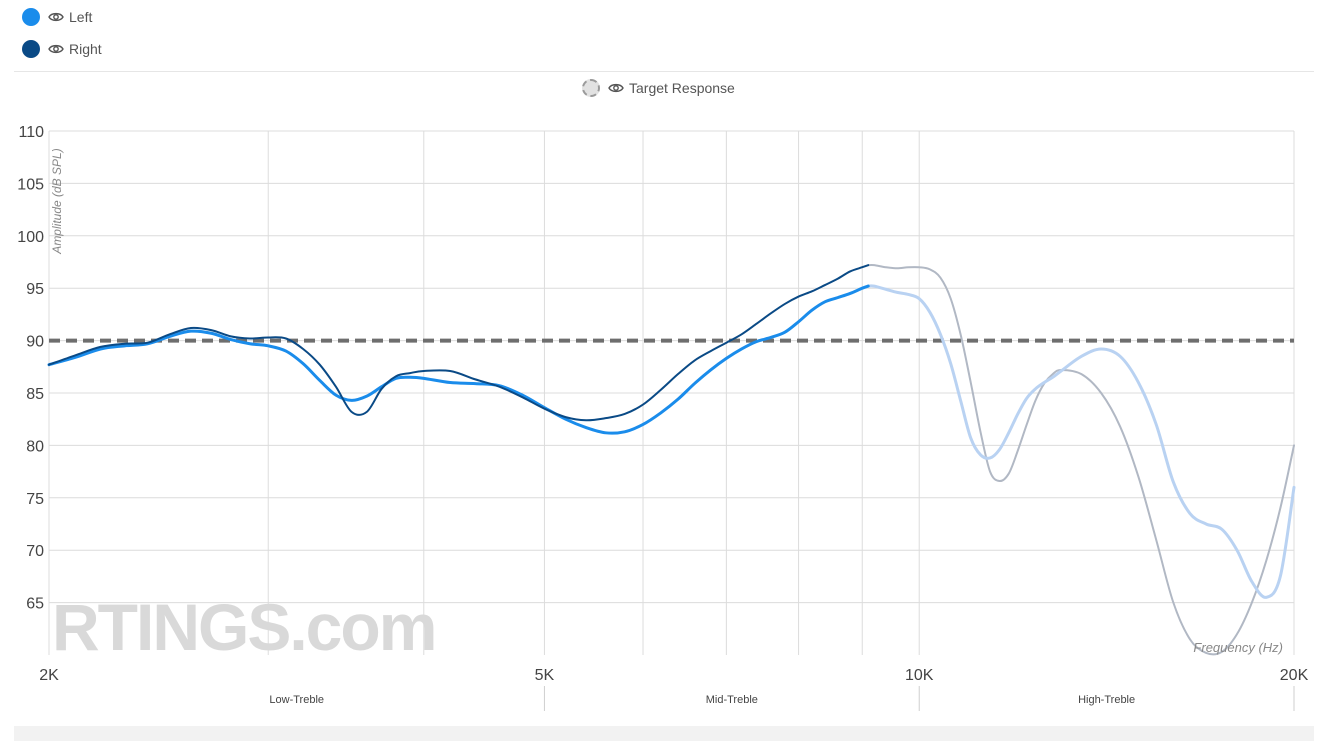 The image size is (1325, 741). Describe the element at coordinates (30, 184) in the screenshot. I see `y-tick-label: 105` at that location.